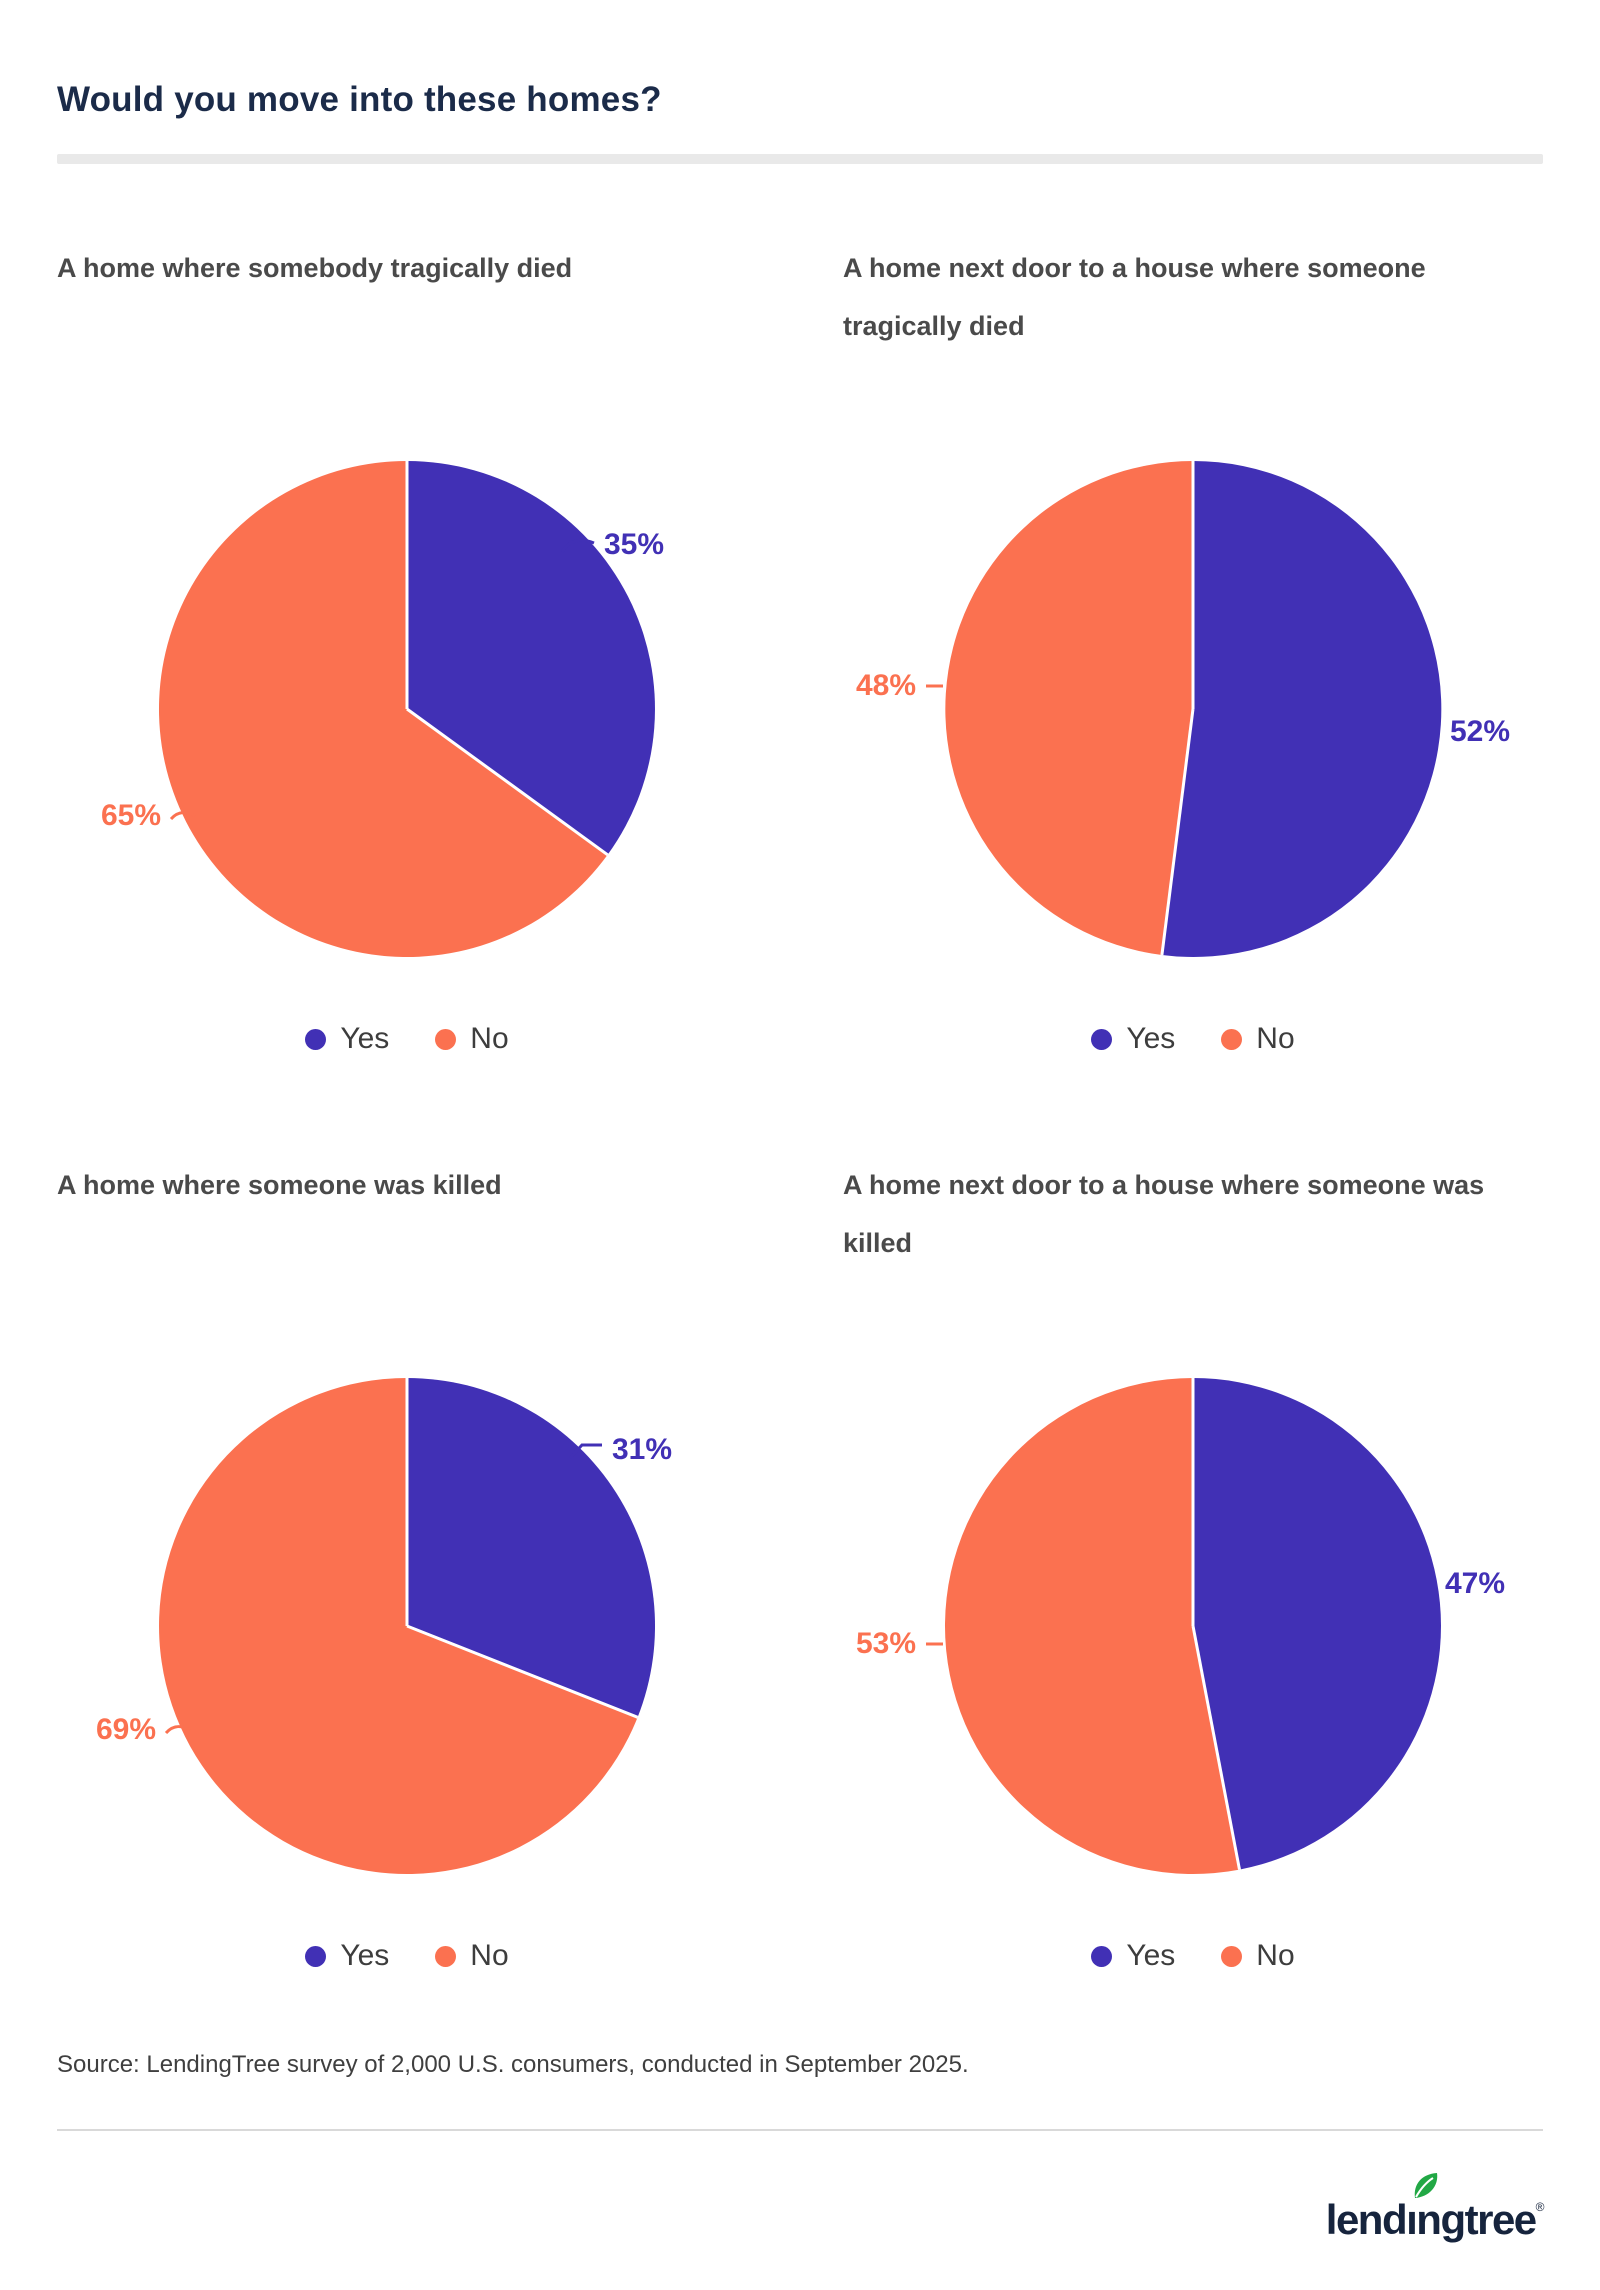  What do you see at coordinates (801, 2208) in the screenshot?
I see `logo-row: lendıngtree®` at bounding box center [801, 2208].